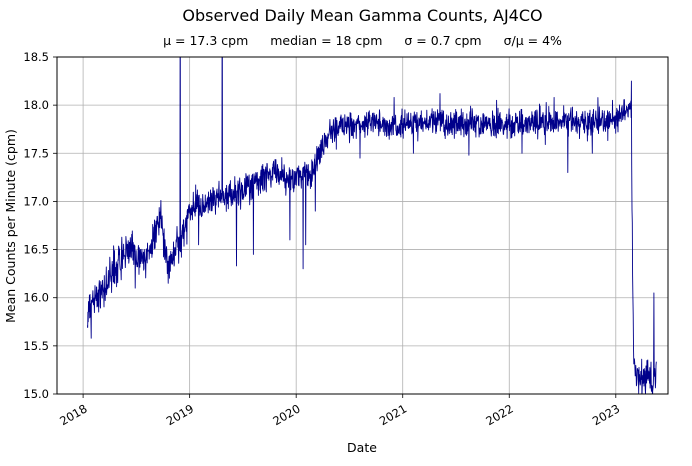  I want to click on y-tick-label: 15.0, so click(36, 394).